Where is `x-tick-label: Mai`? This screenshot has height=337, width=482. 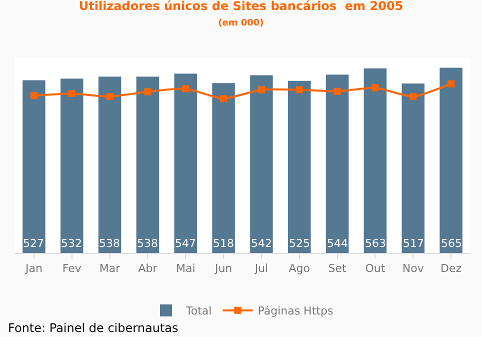 x-tick-label: Mai is located at coordinates (186, 269).